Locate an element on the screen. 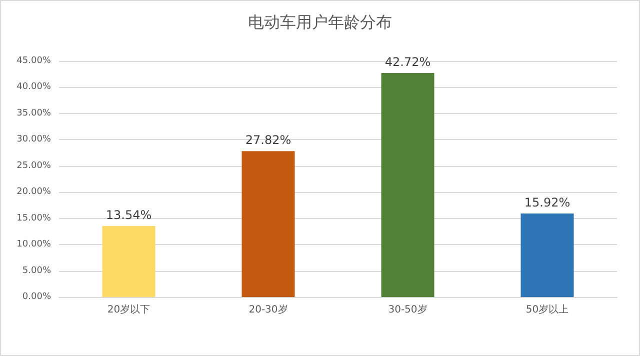  y-tick-label: 15.00% is located at coordinates (34, 218).